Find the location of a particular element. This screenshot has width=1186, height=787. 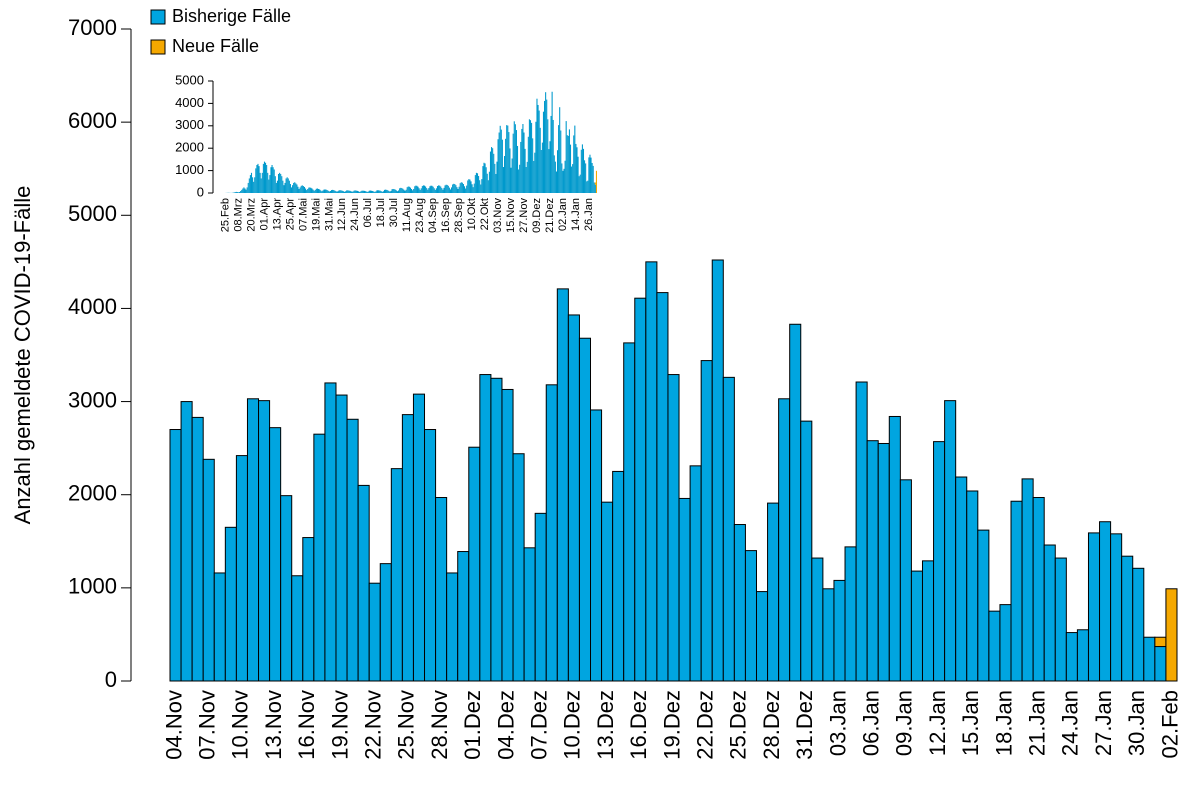

x-tick-label: 15.Jan is located at coordinates (970, 723).